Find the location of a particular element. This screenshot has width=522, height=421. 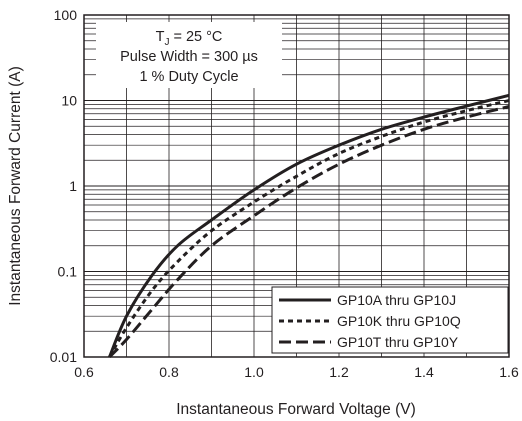

annotation-temperature-value: = 25 °C is located at coordinates (195, 37).